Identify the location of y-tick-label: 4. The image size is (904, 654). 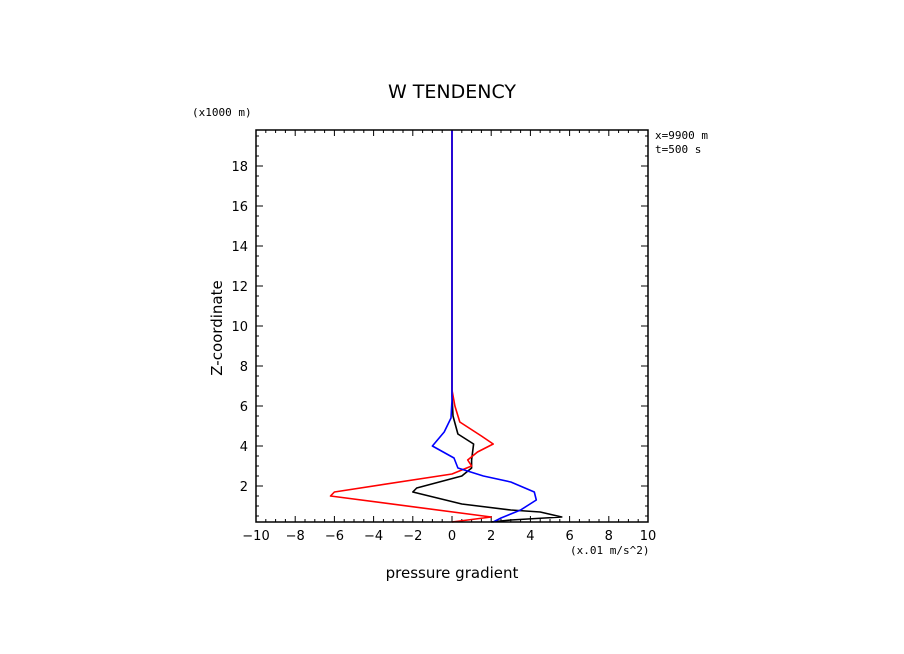
(244, 447).